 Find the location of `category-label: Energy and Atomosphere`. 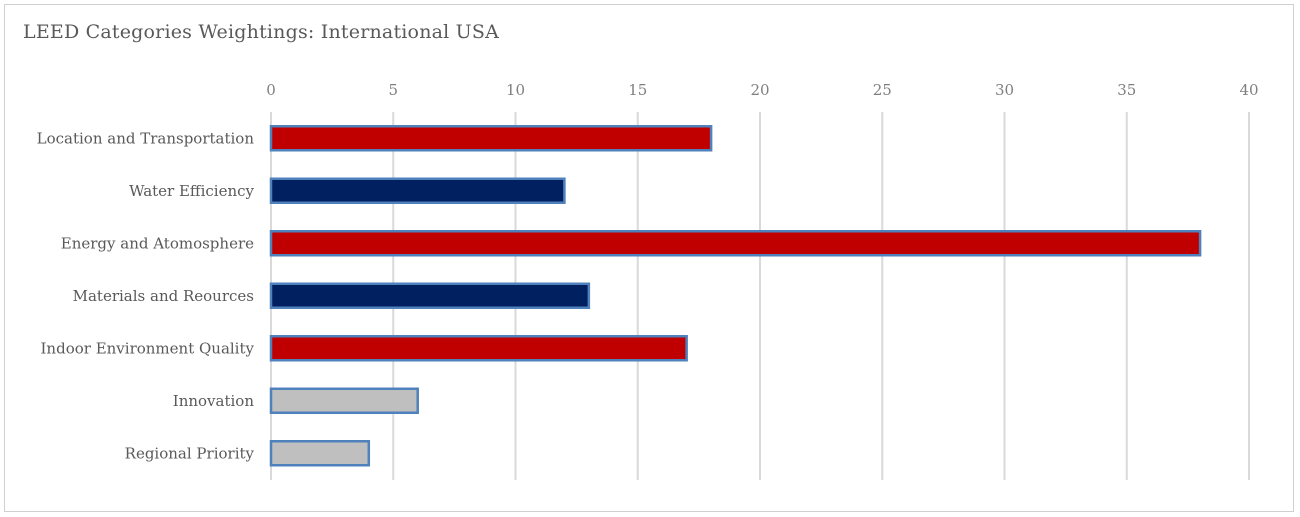

category-label: Energy and Atomosphere is located at coordinates (157, 243).